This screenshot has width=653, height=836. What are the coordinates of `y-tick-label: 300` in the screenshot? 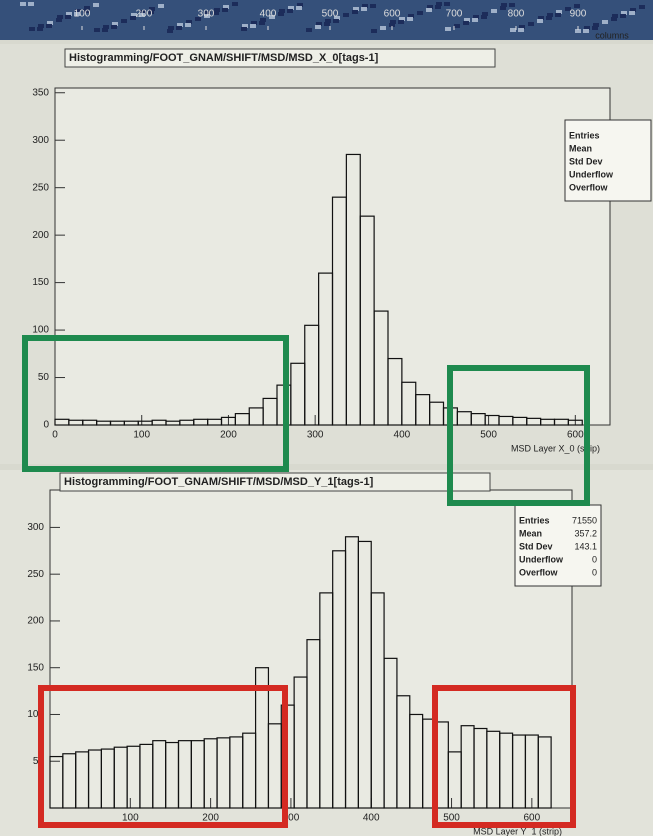 It's located at (40, 140).